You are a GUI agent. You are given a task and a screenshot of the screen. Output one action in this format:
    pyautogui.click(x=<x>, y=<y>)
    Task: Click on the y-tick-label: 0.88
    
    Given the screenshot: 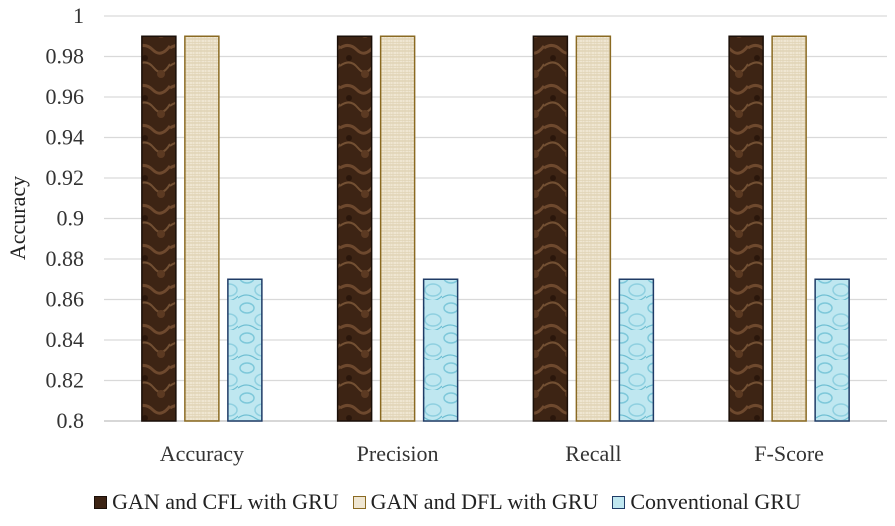 What is the action you would take?
    pyautogui.click(x=65, y=258)
    